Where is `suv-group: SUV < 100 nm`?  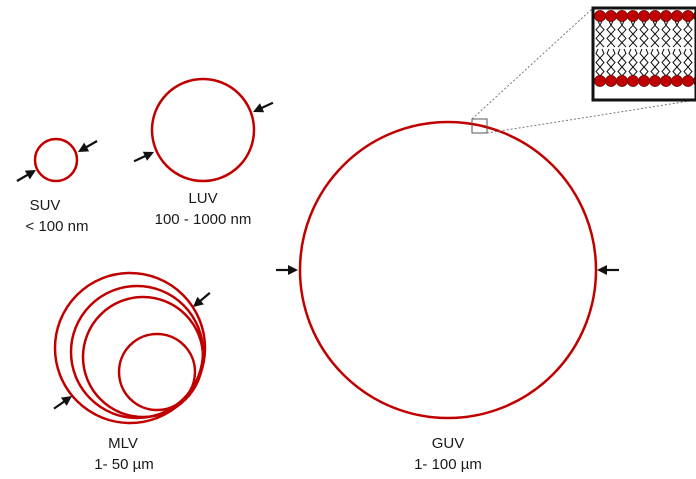 suv-group: SUV < 100 nm is located at coordinates (57, 186).